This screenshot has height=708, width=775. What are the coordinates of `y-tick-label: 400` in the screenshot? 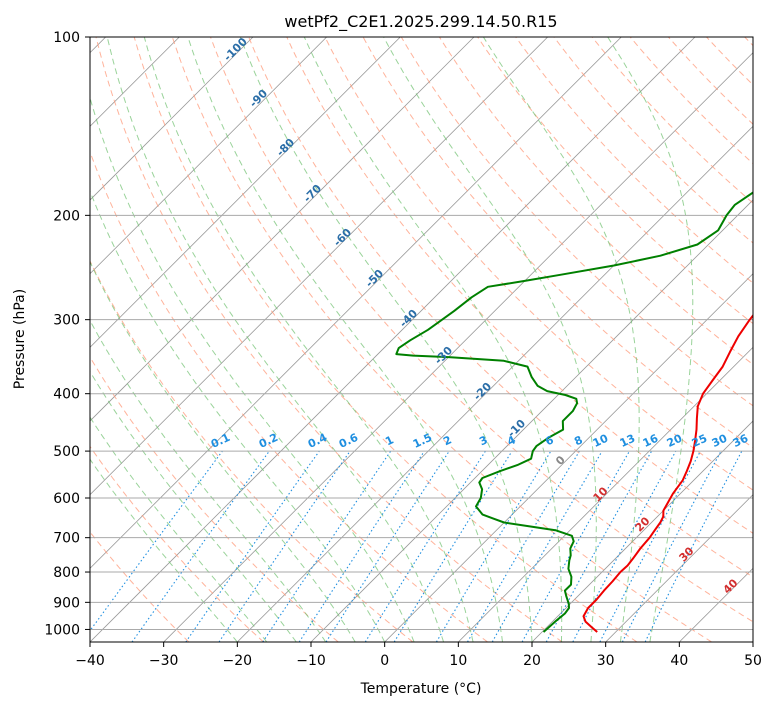 It's located at (66, 395).